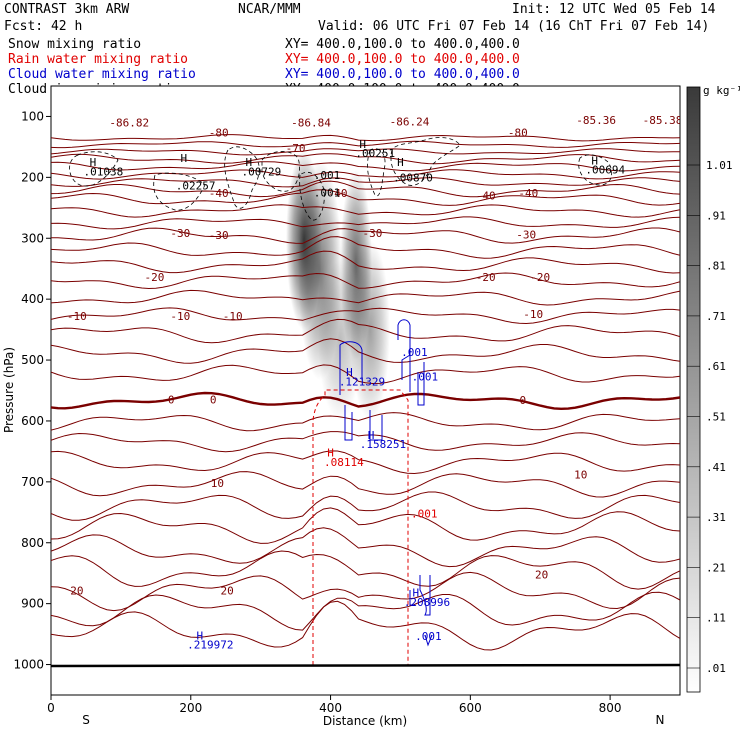  I want to click on colorbar-tick-label: .91, so click(716, 215).